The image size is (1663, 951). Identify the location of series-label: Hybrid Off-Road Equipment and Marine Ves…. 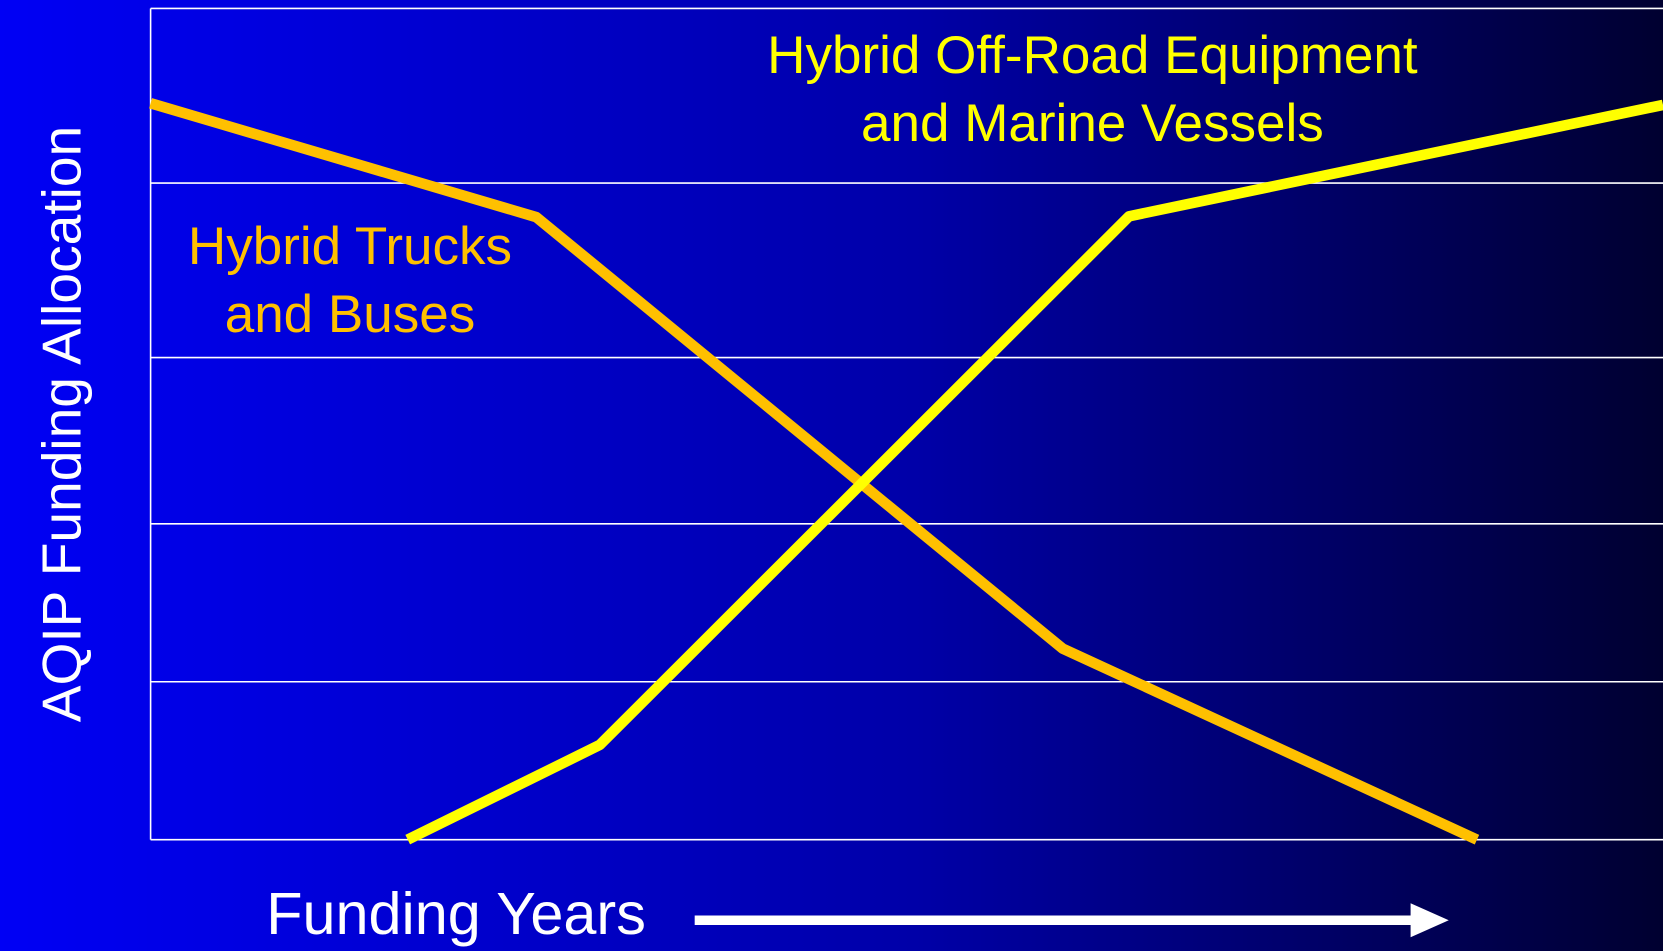
(1092, 89).